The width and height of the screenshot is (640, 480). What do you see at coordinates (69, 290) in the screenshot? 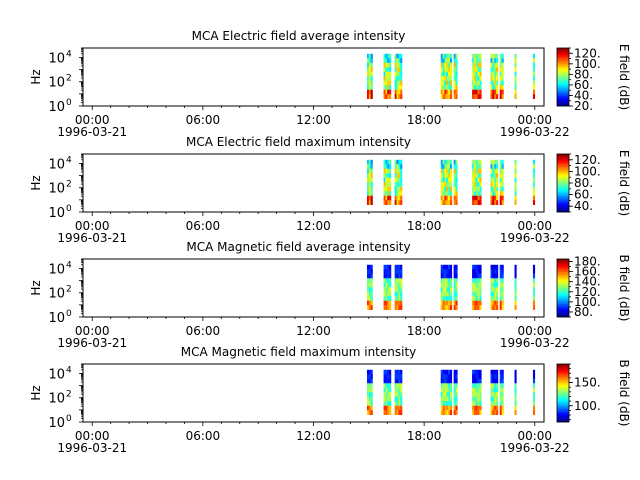
I see `y-tick-exponent: 2` at bounding box center [69, 290].